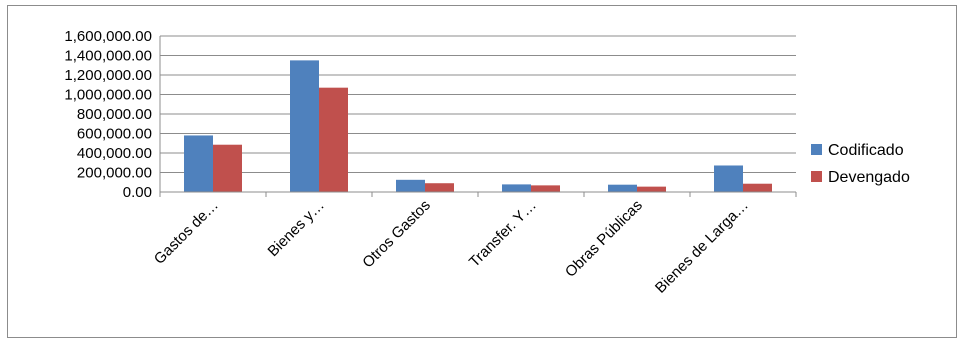 This screenshot has height=341, width=962. Describe the element at coordinates (866, 150) in the screenshot. I see `legend-label-codificado: Codificado` at that location.